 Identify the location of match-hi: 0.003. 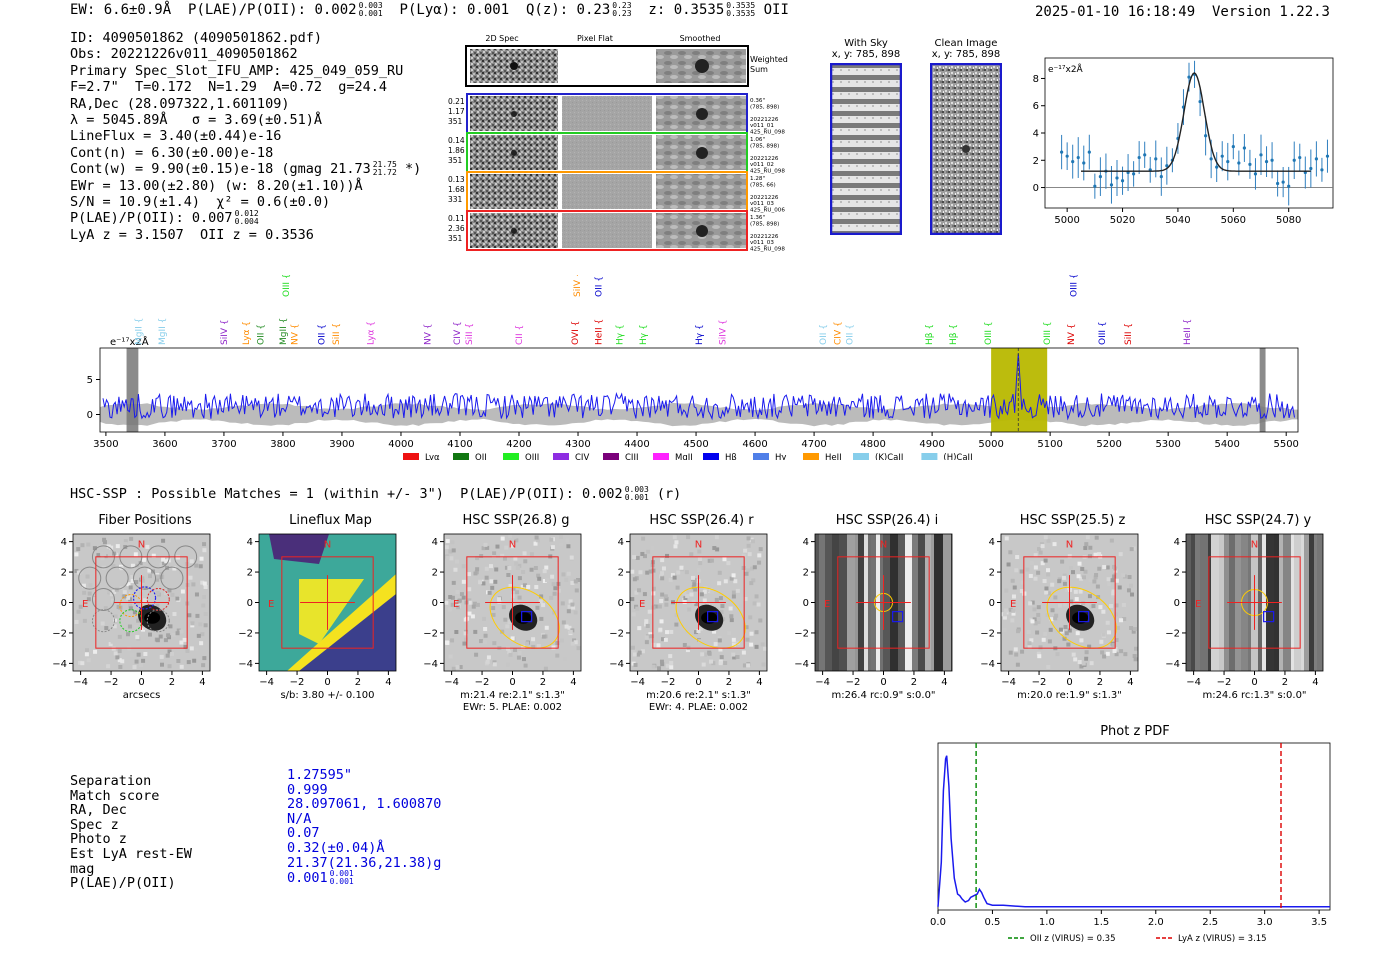
(636, 489).